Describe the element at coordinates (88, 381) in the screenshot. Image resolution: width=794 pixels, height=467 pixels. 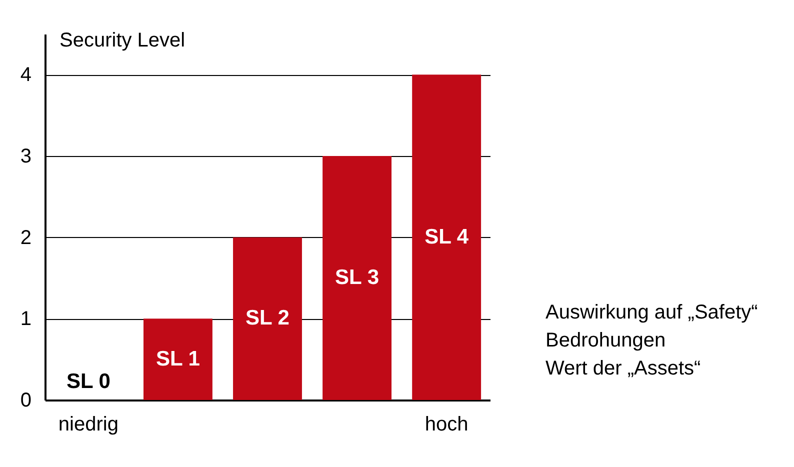
I see `data-label: SL 0` at that location.